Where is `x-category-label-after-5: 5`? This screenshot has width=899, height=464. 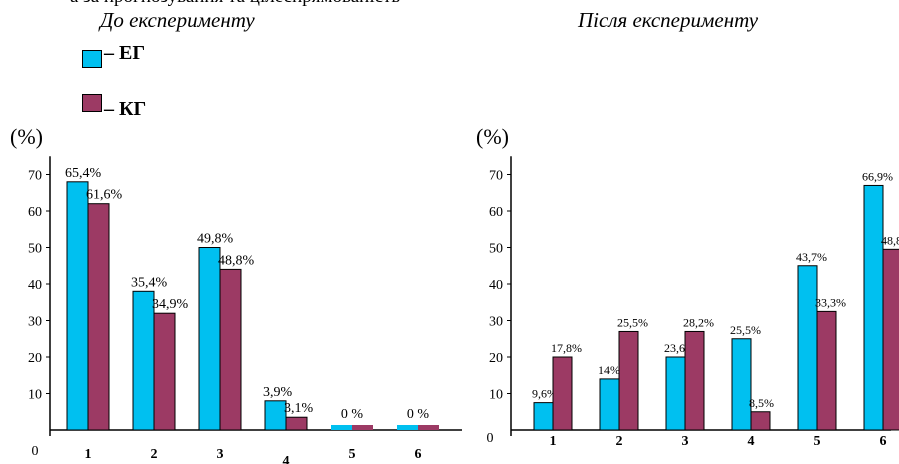
x-category-label-after-5: 5 is located at coordinates (817, 441).